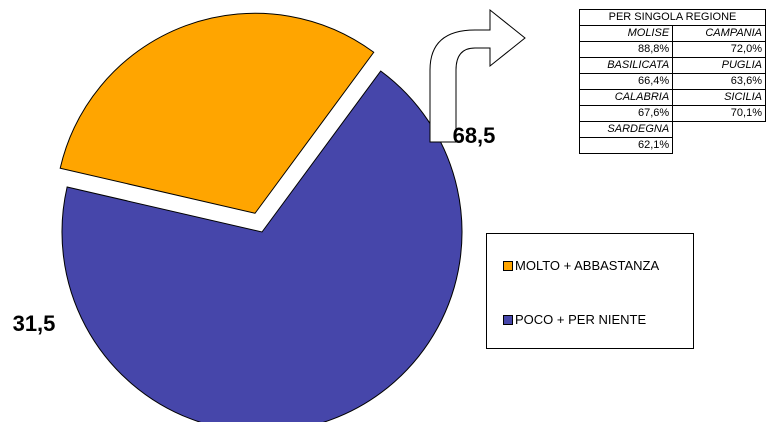 This screenshot has height=422, width=766. I want to click on table-row: 62,1%, so click(672, 145).